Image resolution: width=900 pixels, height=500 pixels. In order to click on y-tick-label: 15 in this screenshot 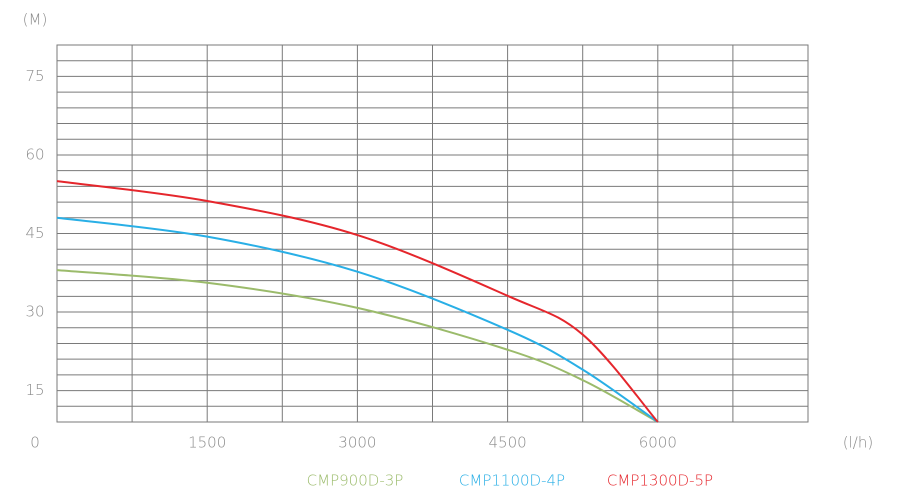, I will do `click(34, 390)`.